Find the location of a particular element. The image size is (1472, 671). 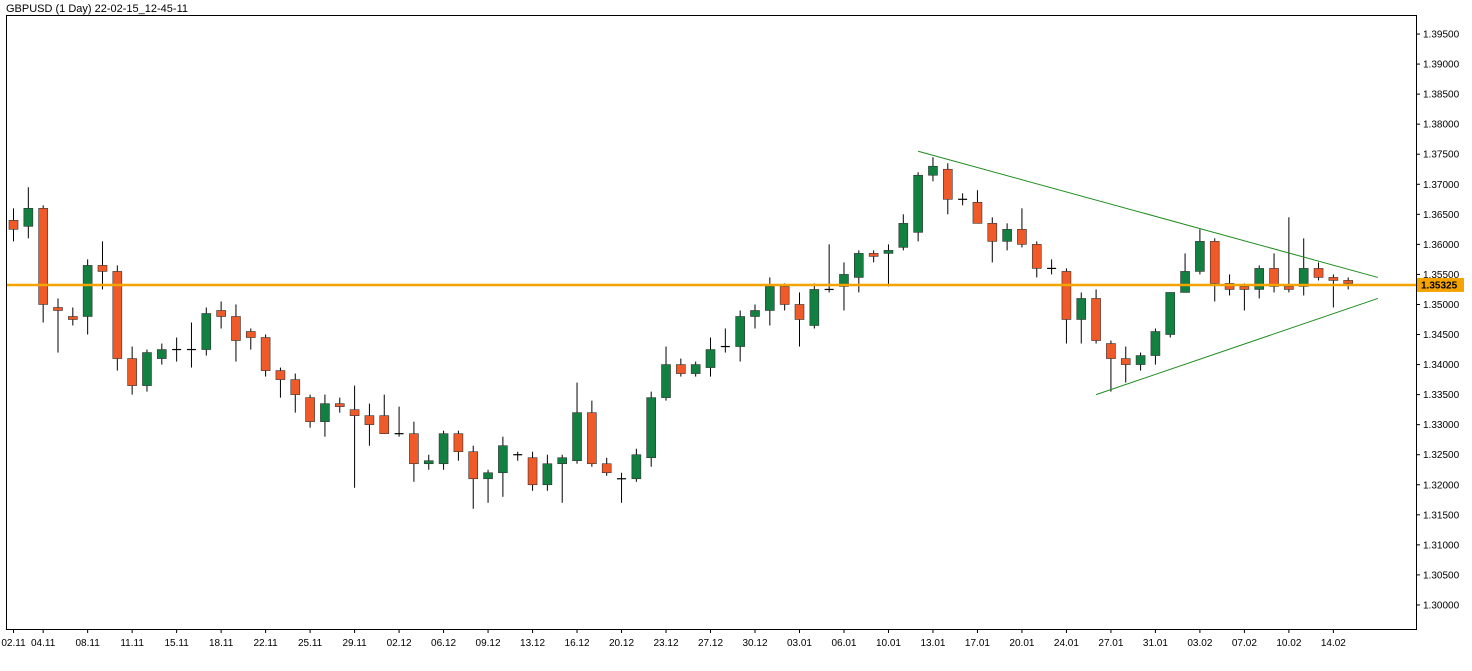

y-tick-label: 1.34000 is located at coordinates (1441, 365).